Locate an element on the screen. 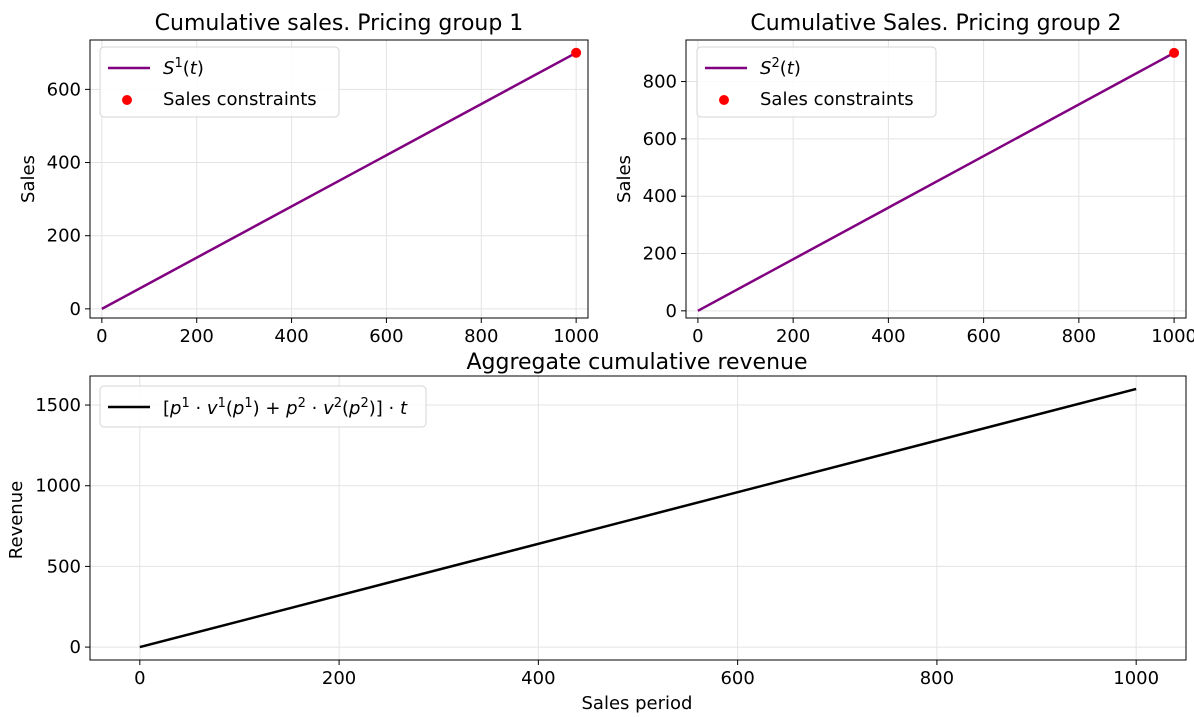 This screenshot has height=717, width=1194. y-axis-label: Revenue is located at coordinates (16, 520).